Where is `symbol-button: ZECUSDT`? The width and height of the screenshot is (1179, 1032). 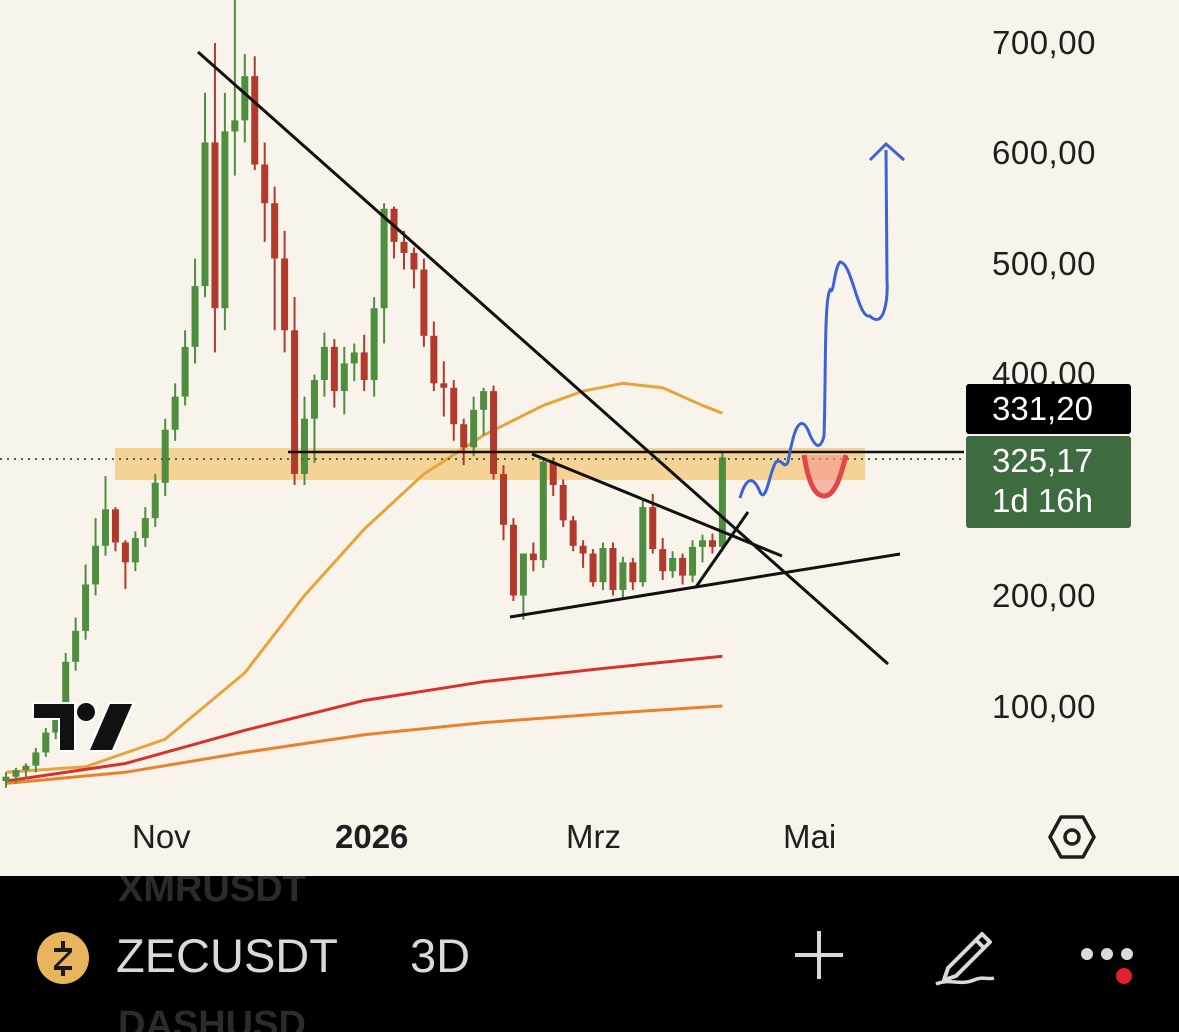
symbol-button: ZECUSDT is located at coordinates (227, 955).